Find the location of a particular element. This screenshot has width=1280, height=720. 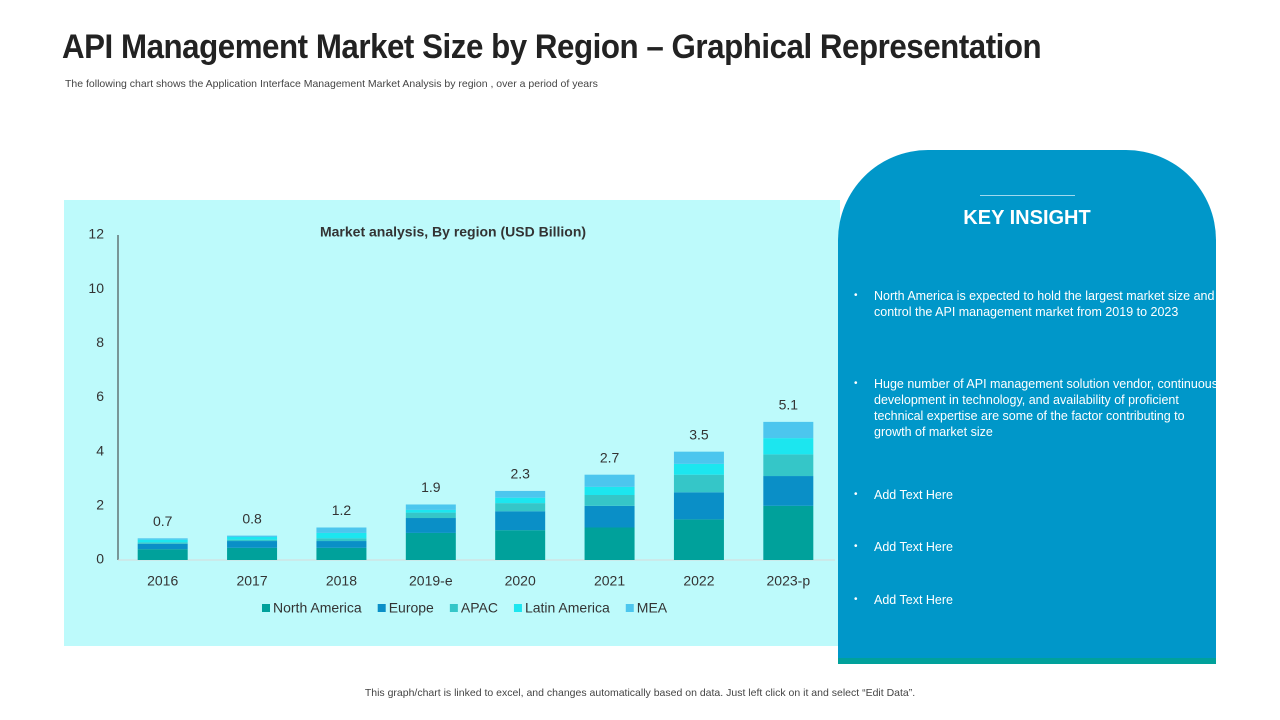

legend-label: Latin America is located at coordinates (567, 608).